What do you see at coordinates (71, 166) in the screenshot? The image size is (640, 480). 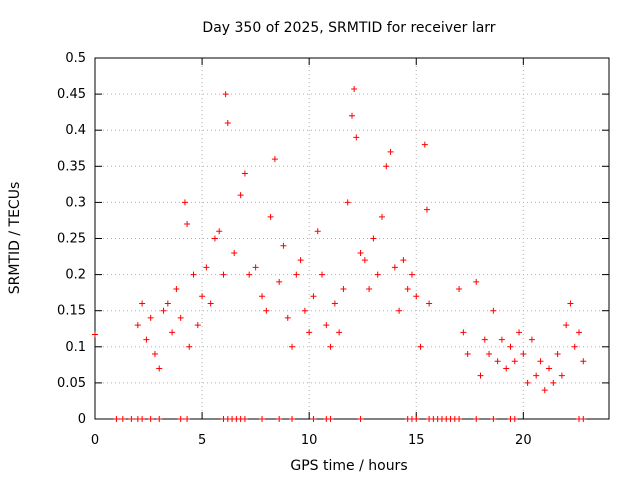 I see `y-tick-label: 0.35` at bounding box center [71, 166].